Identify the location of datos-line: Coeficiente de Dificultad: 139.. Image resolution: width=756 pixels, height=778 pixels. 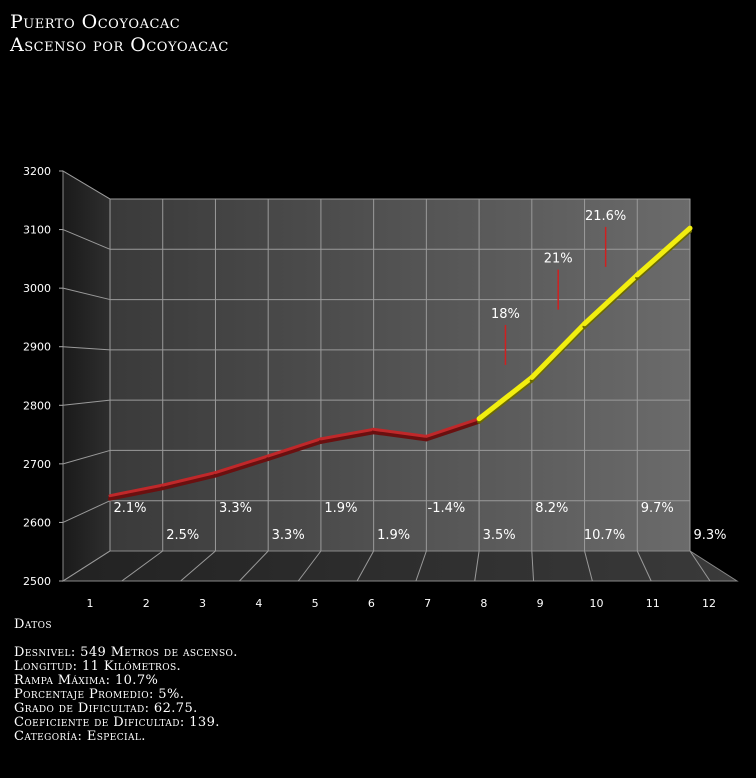
(117, 722).